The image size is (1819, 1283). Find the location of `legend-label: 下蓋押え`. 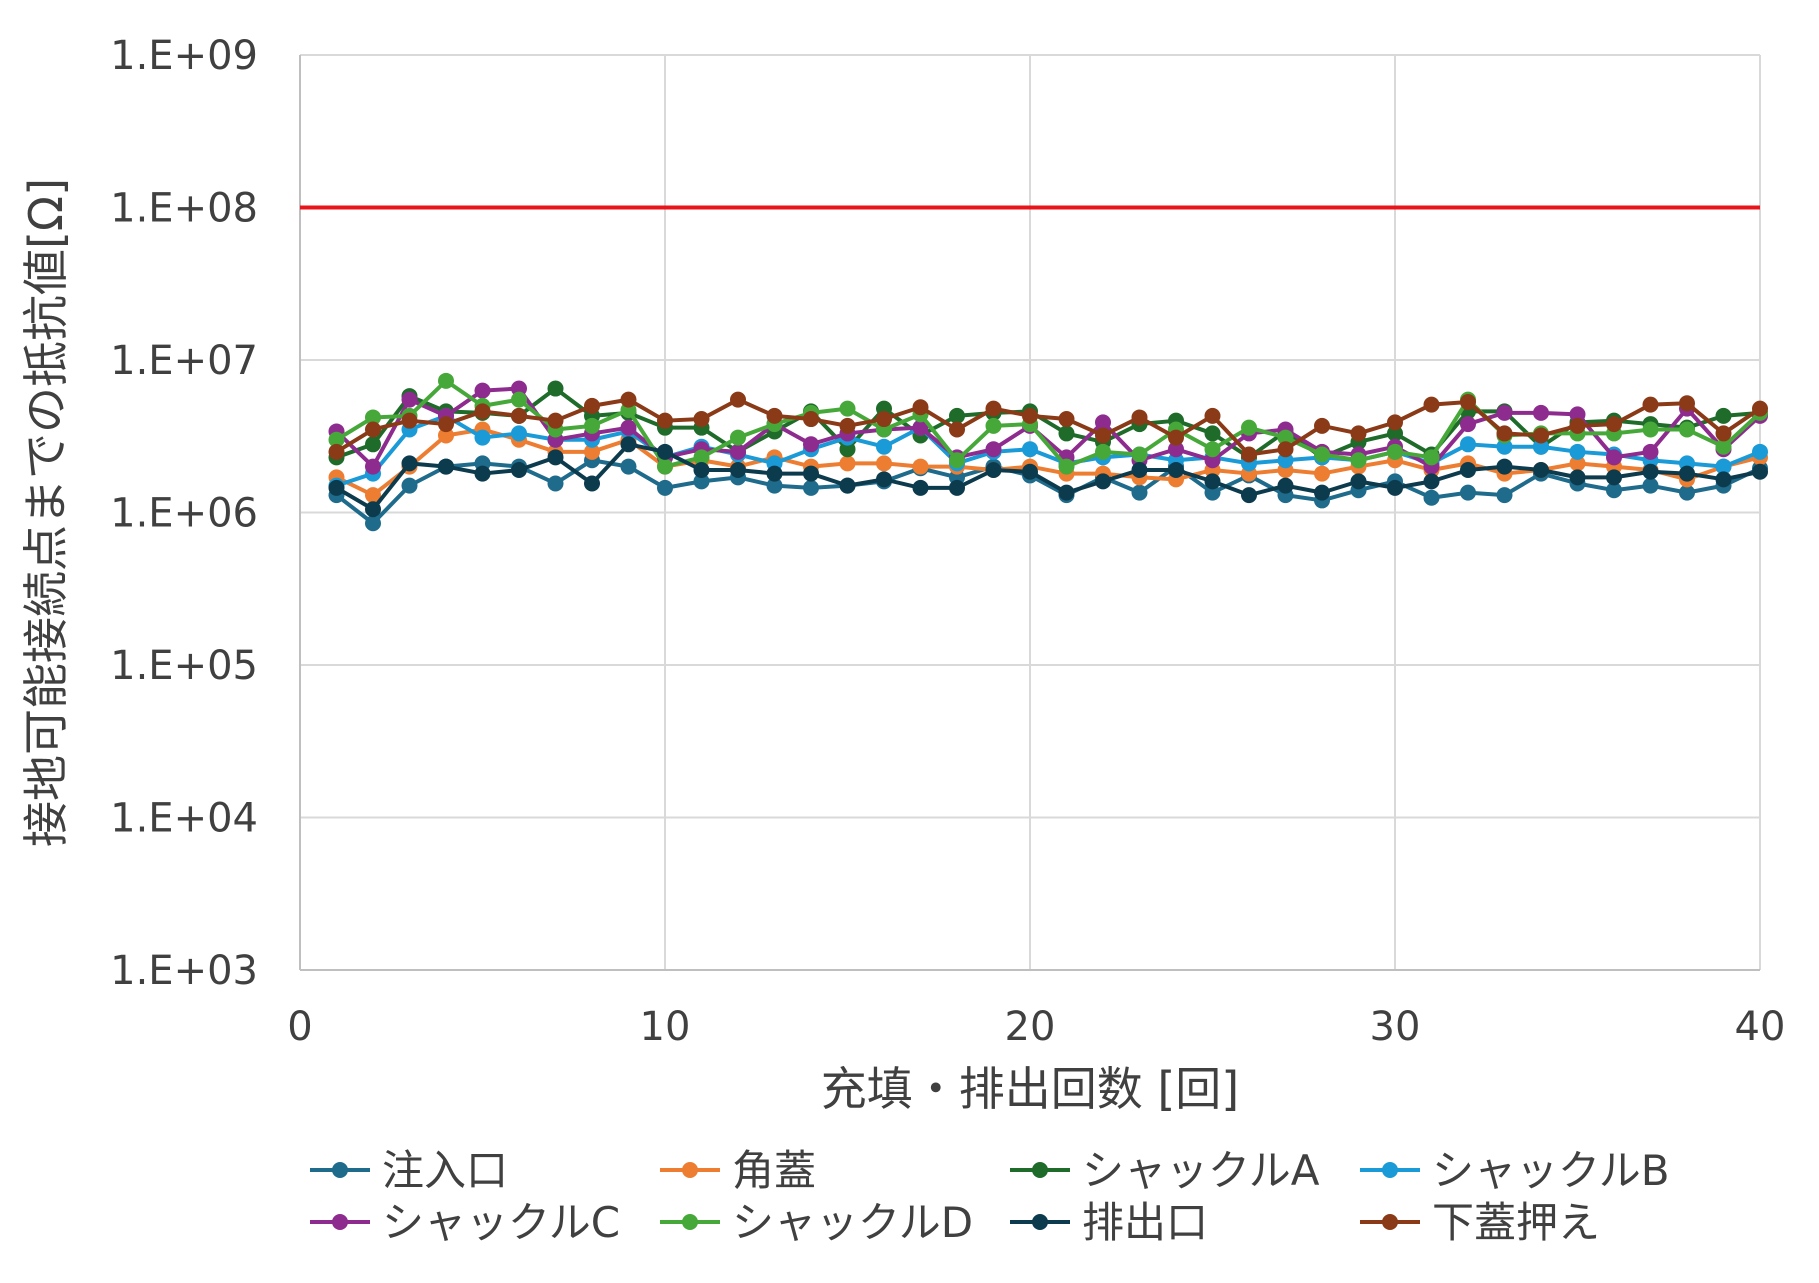

legend-label: 下蓋押え is located at coordinates (1516, 1222).